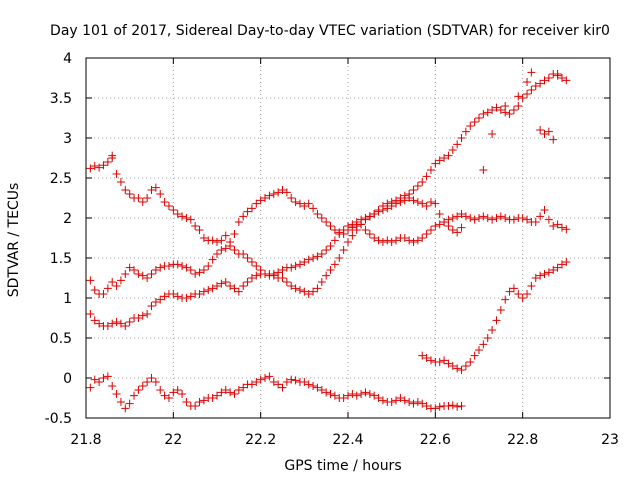 The image size is (640, 480). Describe the element at coordinates (61, 99) in the screenshot. I see `y-tick-label: 3.5` at that location.